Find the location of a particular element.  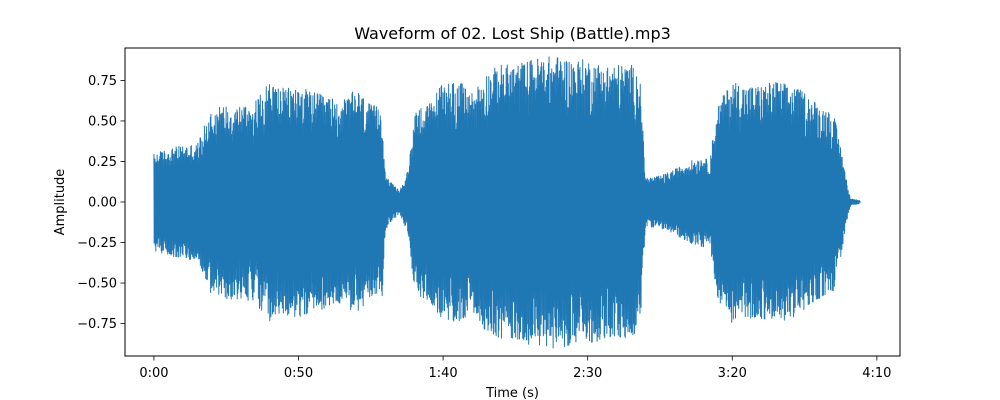

x-tick-label: 0:50 is located at coordinates (298, 373).